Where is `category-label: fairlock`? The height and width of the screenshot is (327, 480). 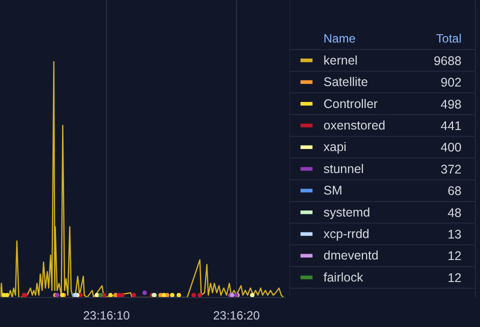 category-label: fairlock is located at coordinates (344, 277).